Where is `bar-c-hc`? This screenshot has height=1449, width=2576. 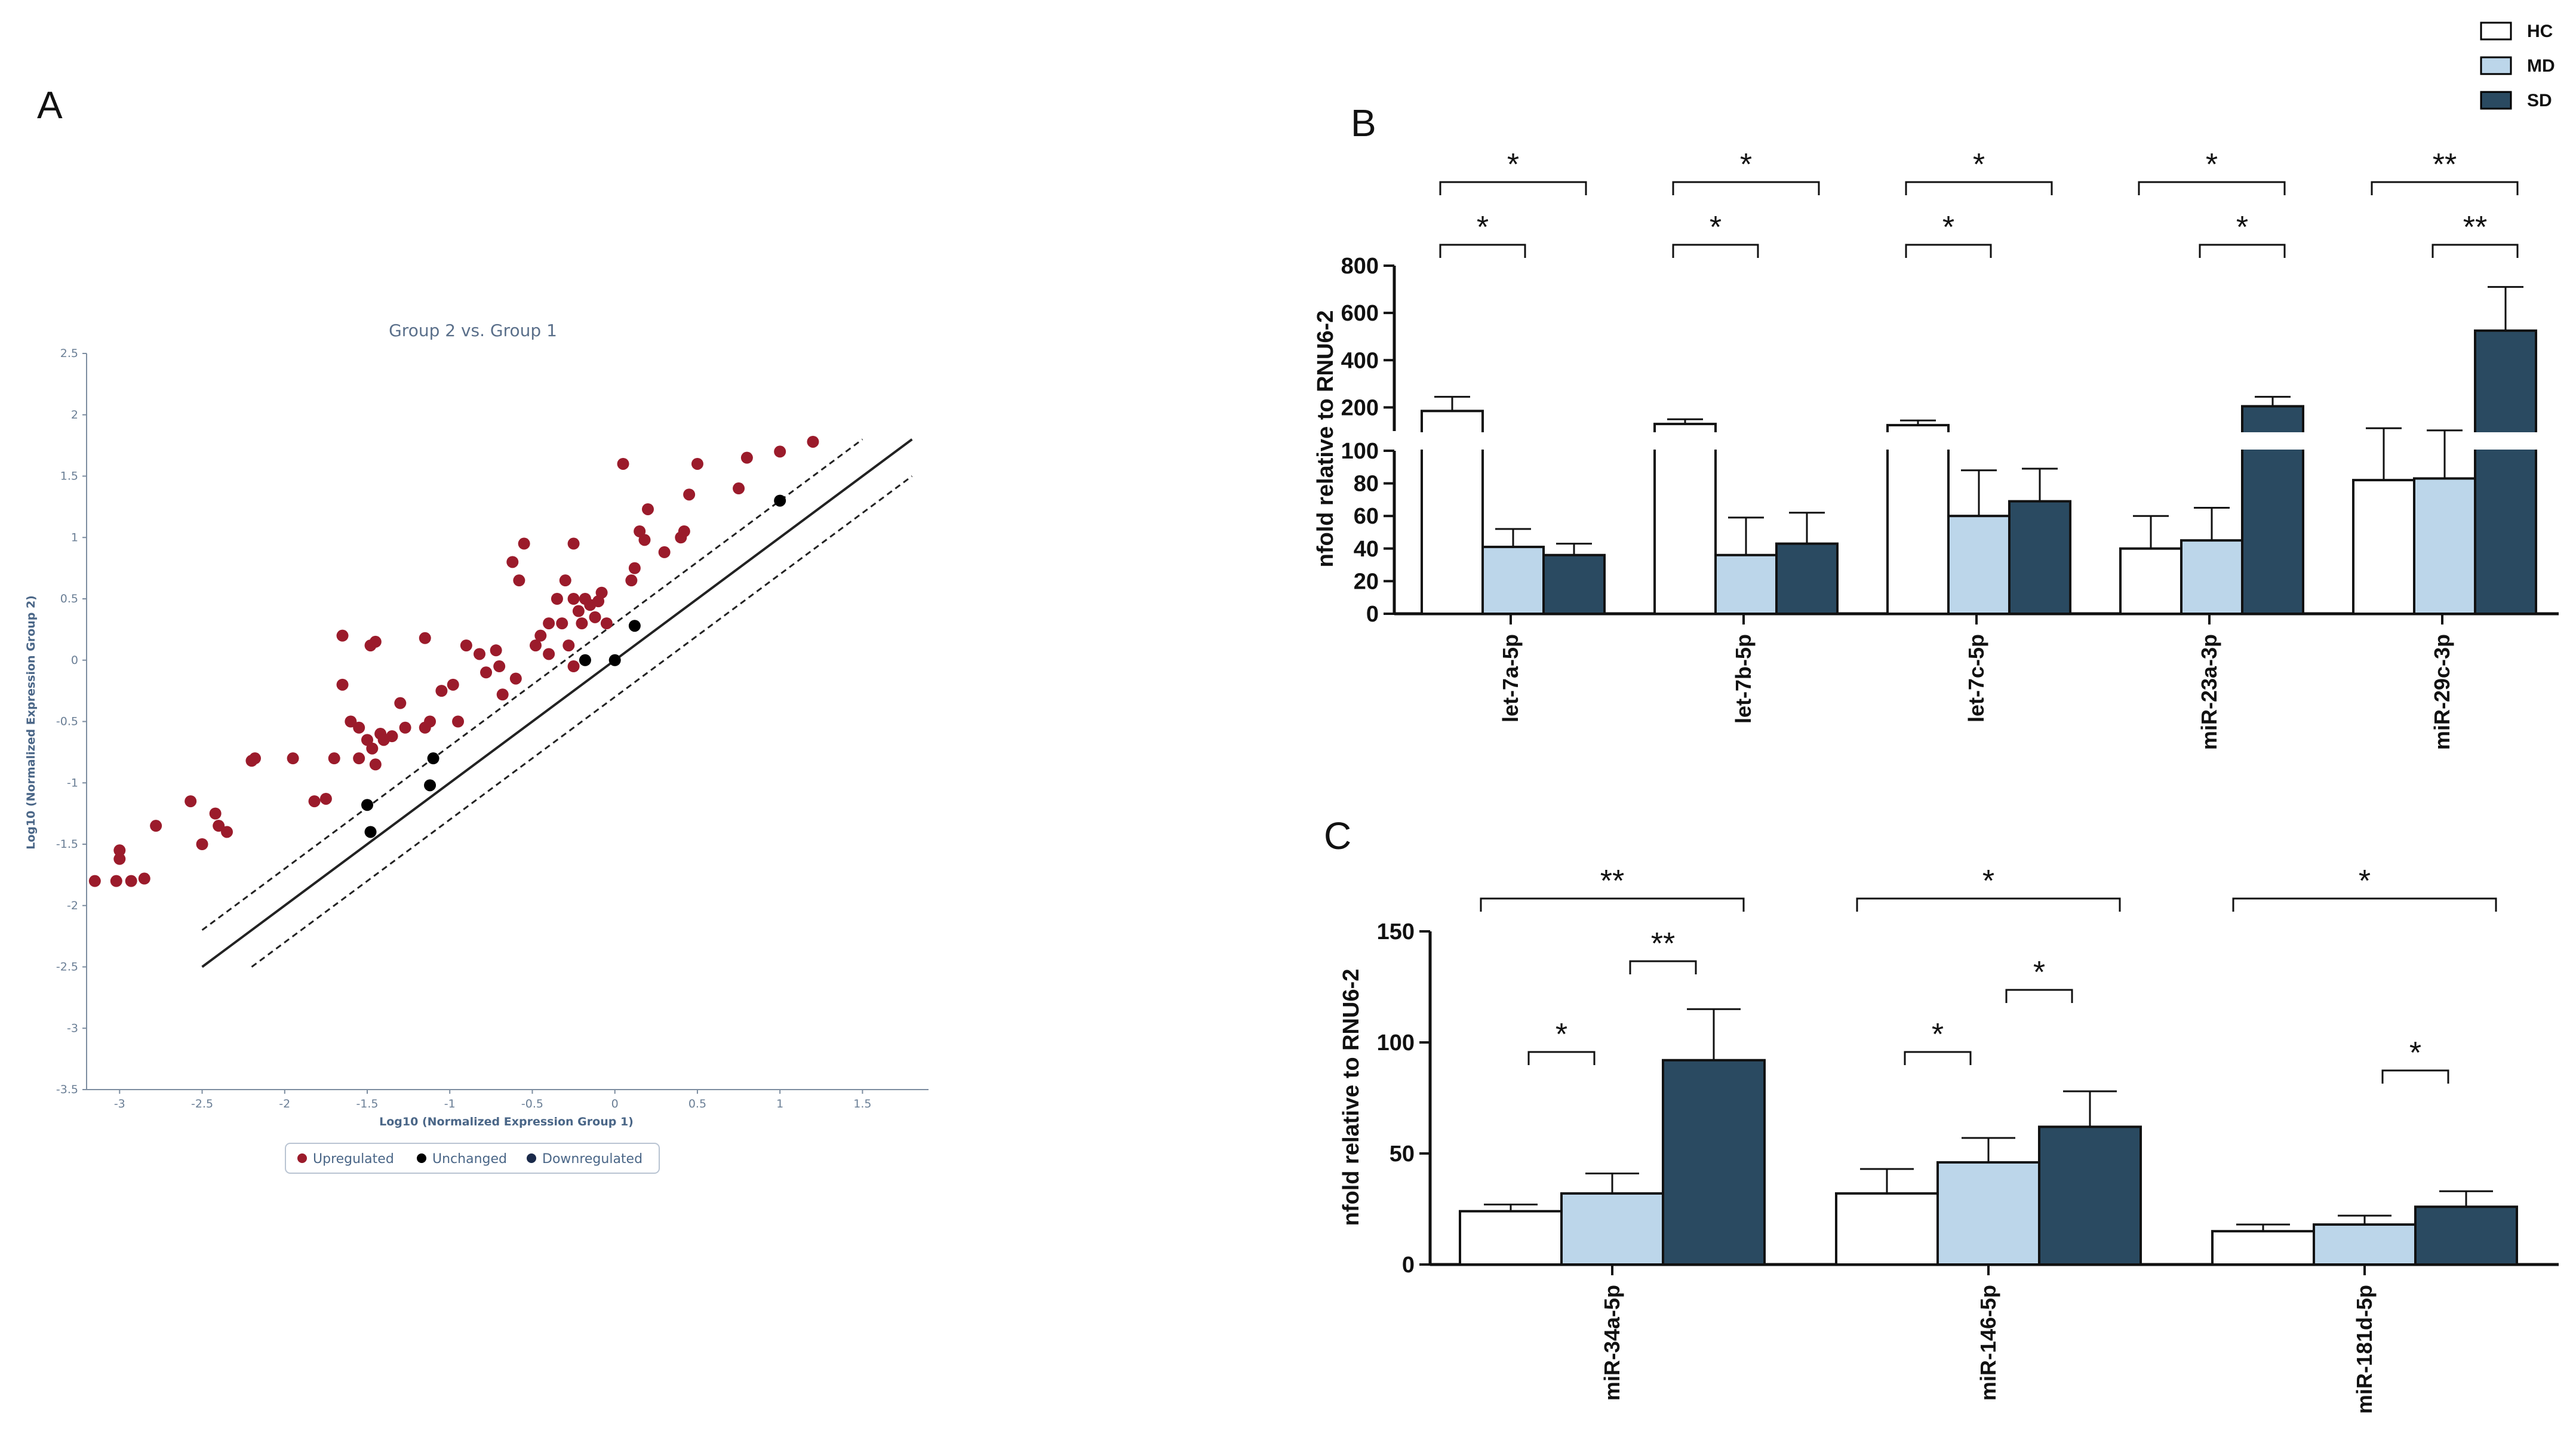 bar-c-hc is located at coordinates (1511, 1238).